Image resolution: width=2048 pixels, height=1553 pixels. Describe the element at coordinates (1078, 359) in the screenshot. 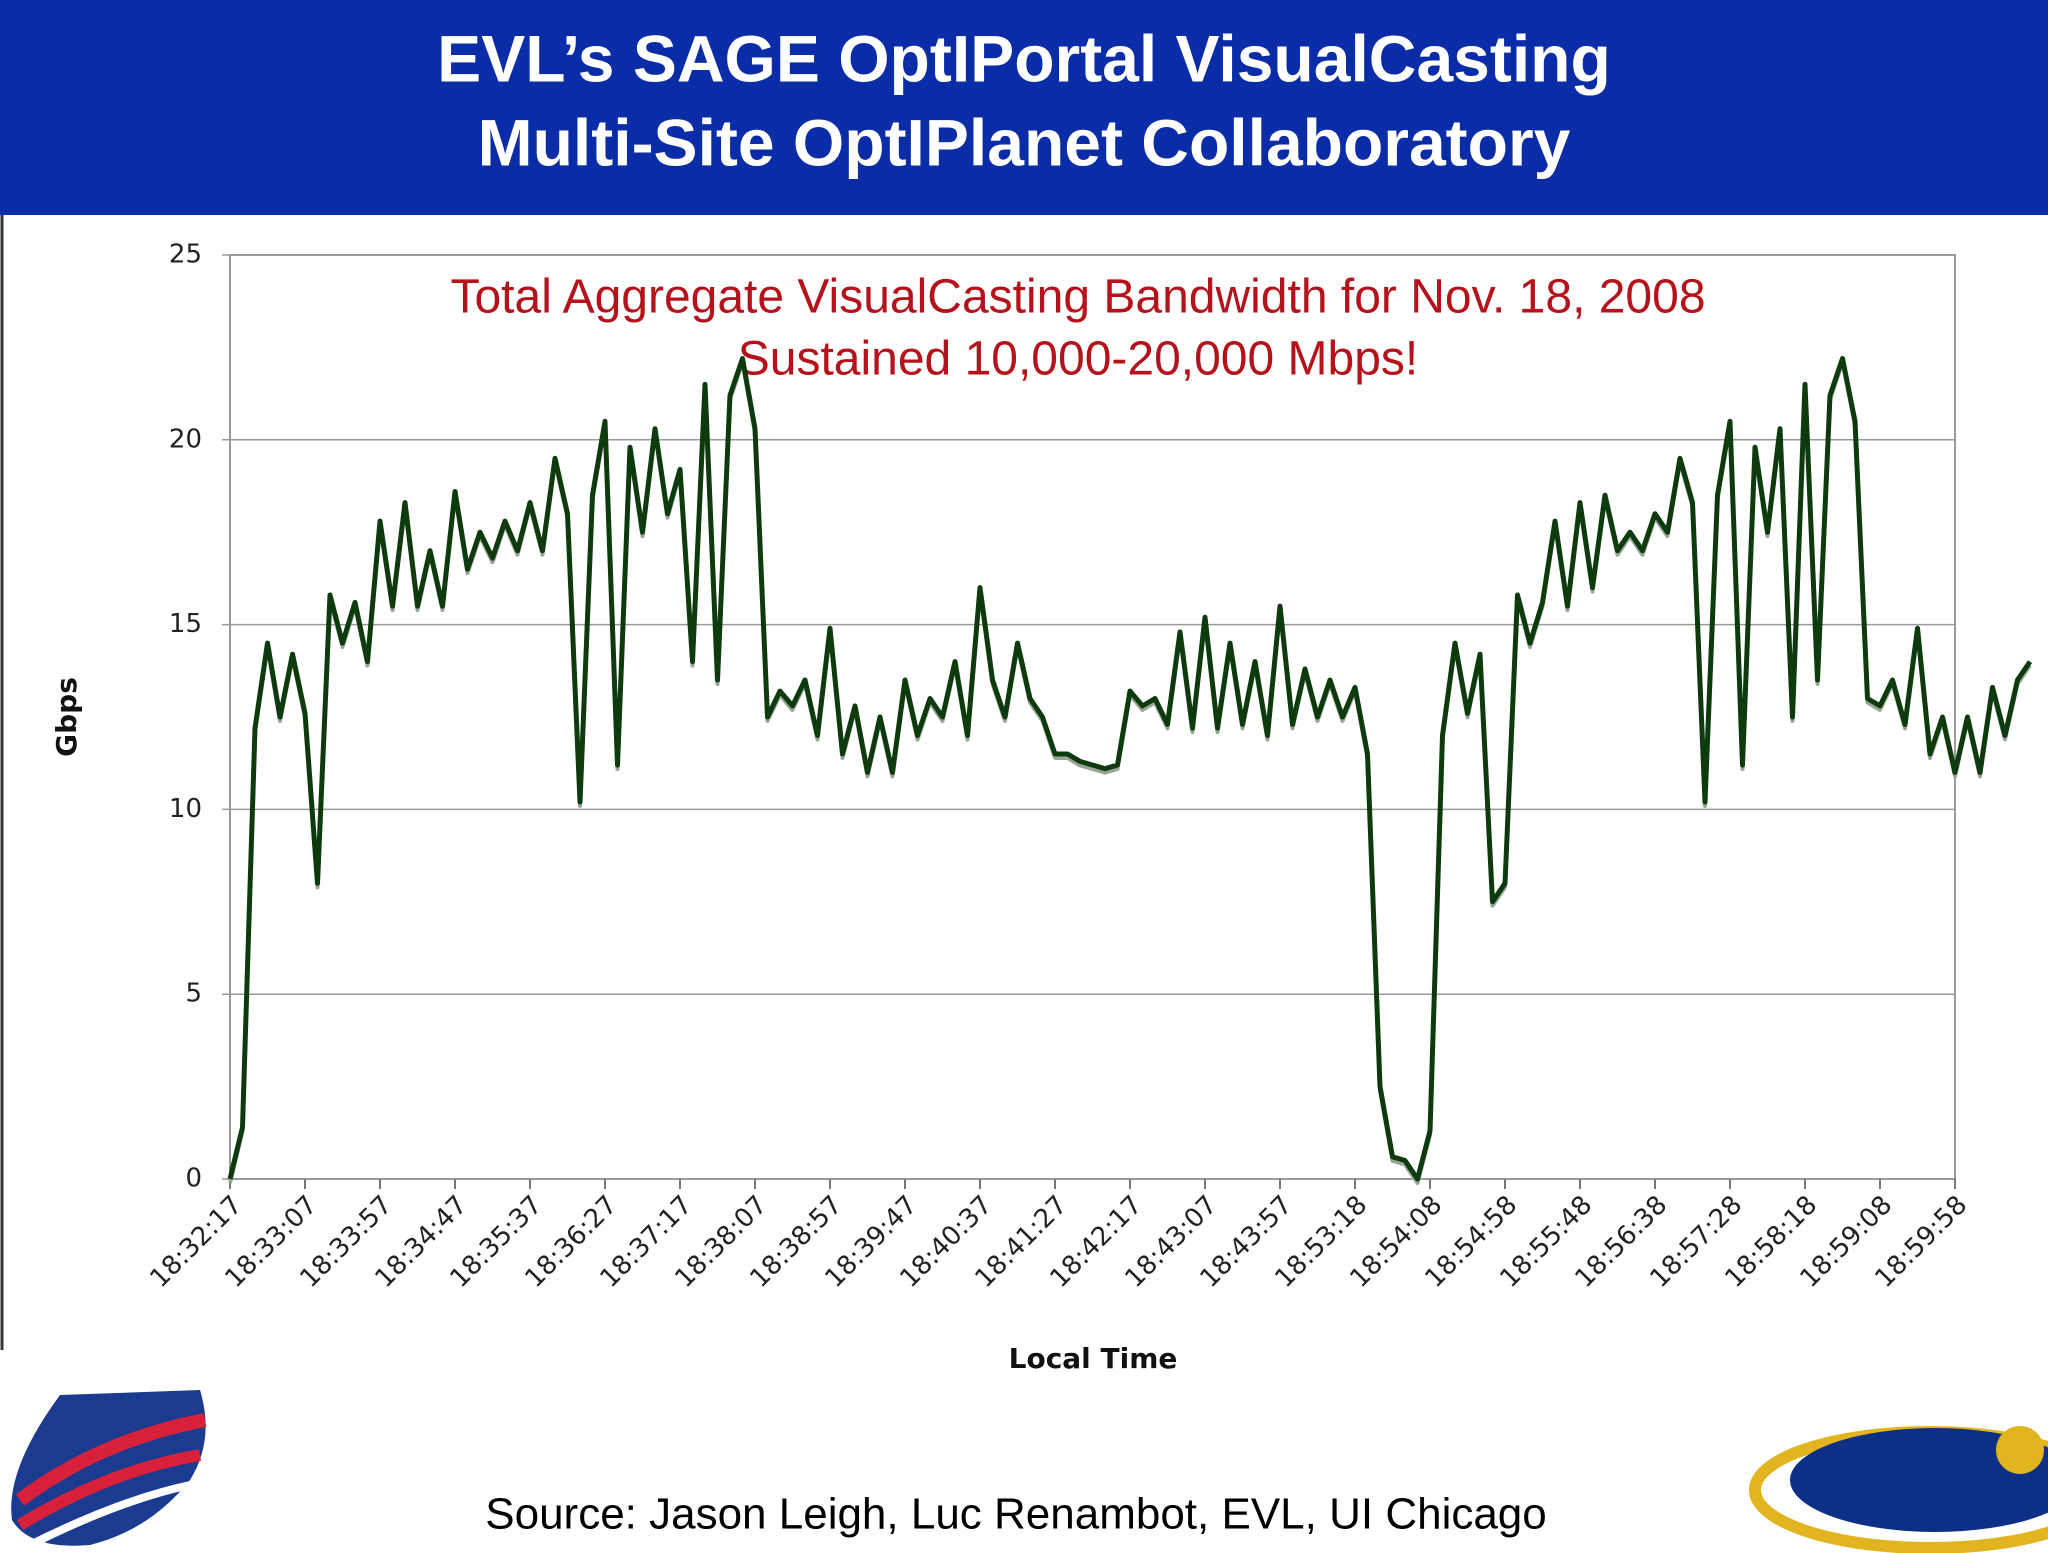

I see `chart-annotation: Sustained 10,000-20,000 Mbps!` at that location.